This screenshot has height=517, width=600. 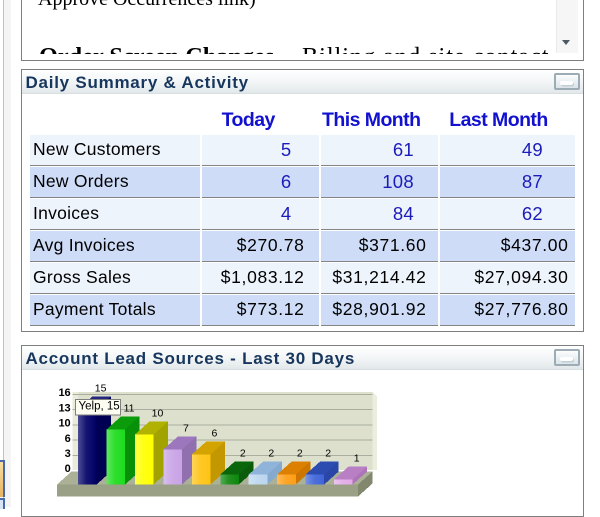 What do you see at coordinates (357, 458) in the screenshot?
I see `svg-text: 1` at bounding box center [357, 458].